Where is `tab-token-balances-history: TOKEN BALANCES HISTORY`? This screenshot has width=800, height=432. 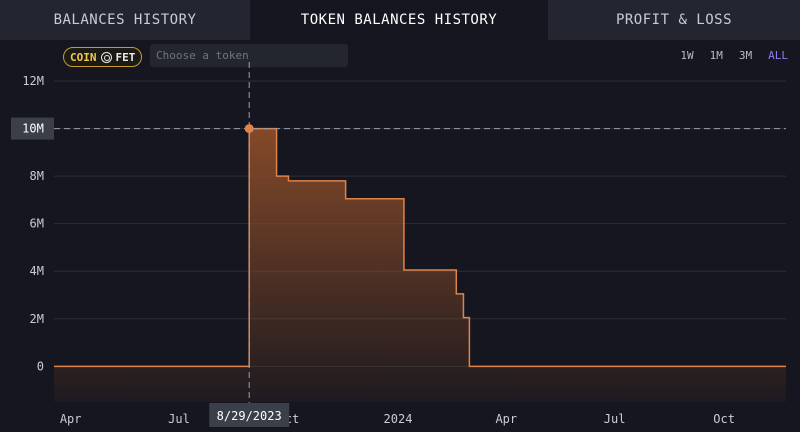 tab-token-balances-history: TOKEN BALANCES HISTORY is located at coordinates (399, 20).